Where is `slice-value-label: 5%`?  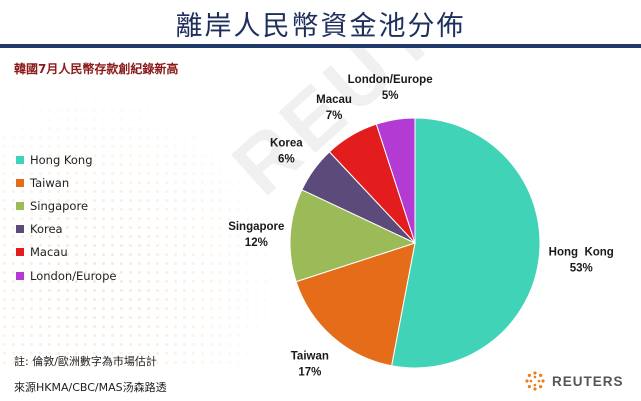 slice-value-label: 5% is located at coordinates (390, 96).